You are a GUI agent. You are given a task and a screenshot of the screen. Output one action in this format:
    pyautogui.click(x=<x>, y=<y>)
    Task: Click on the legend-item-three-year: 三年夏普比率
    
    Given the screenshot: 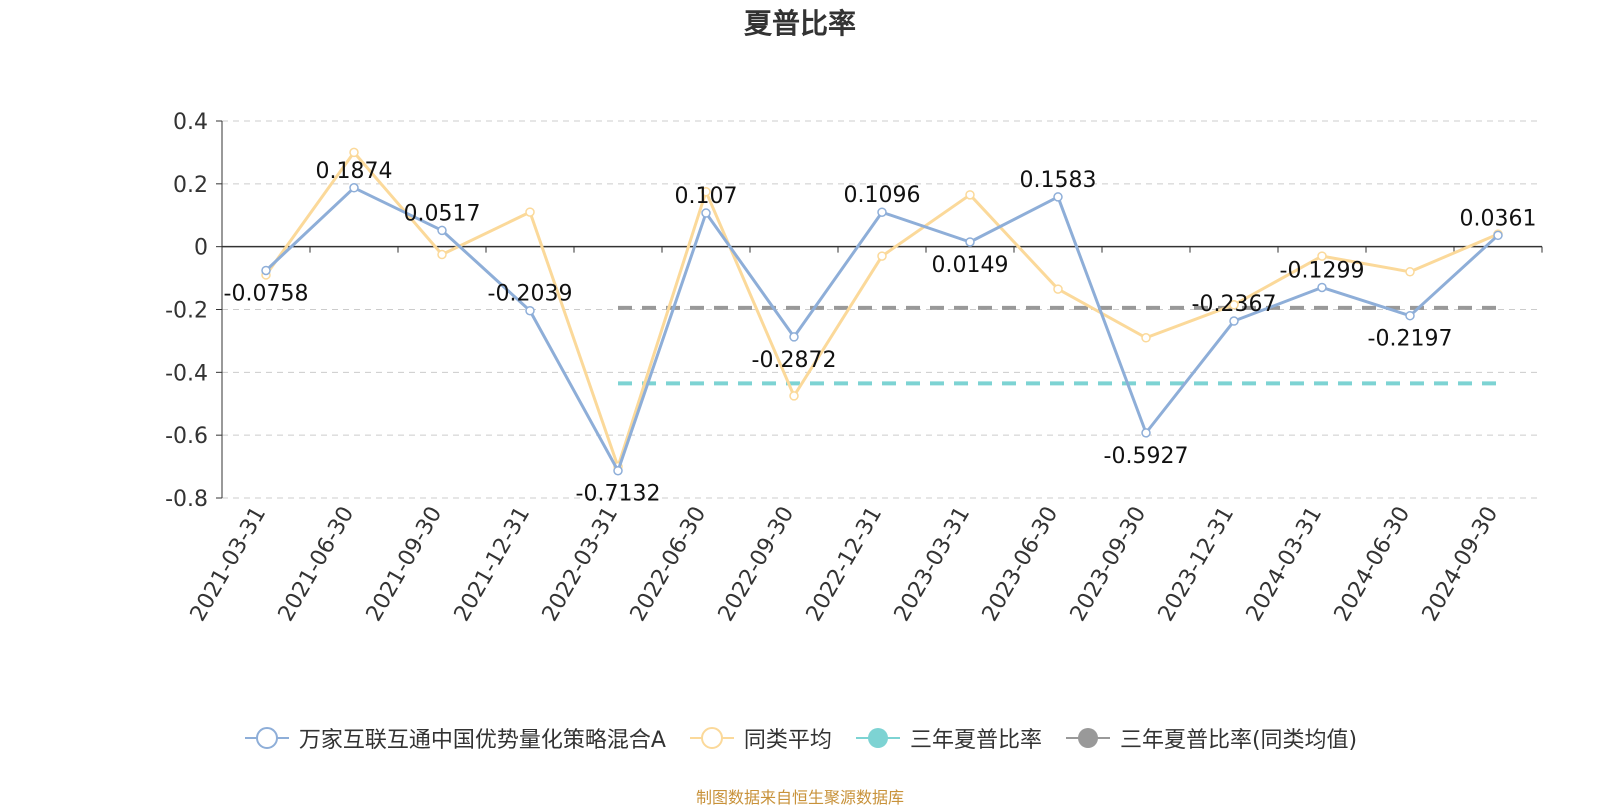 What is the action you would take?
    pyautogui.click(x=948, y=738)
    